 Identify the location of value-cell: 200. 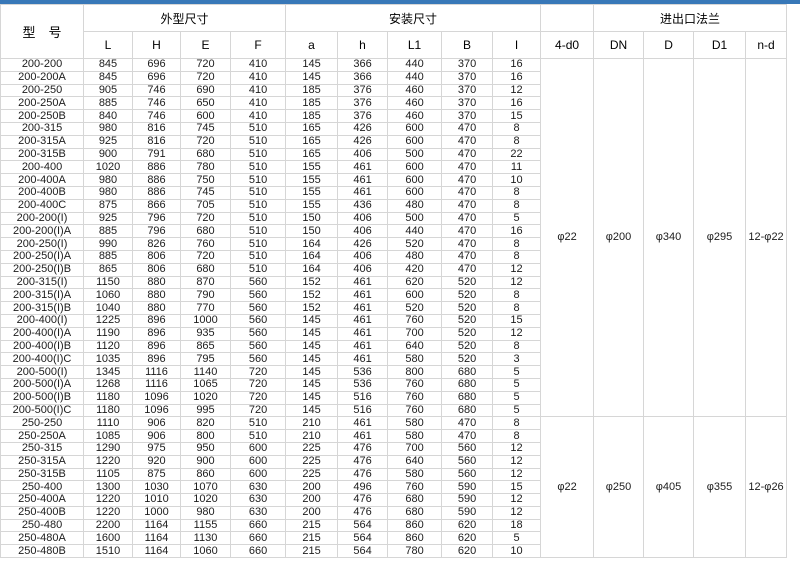
(312, 512).